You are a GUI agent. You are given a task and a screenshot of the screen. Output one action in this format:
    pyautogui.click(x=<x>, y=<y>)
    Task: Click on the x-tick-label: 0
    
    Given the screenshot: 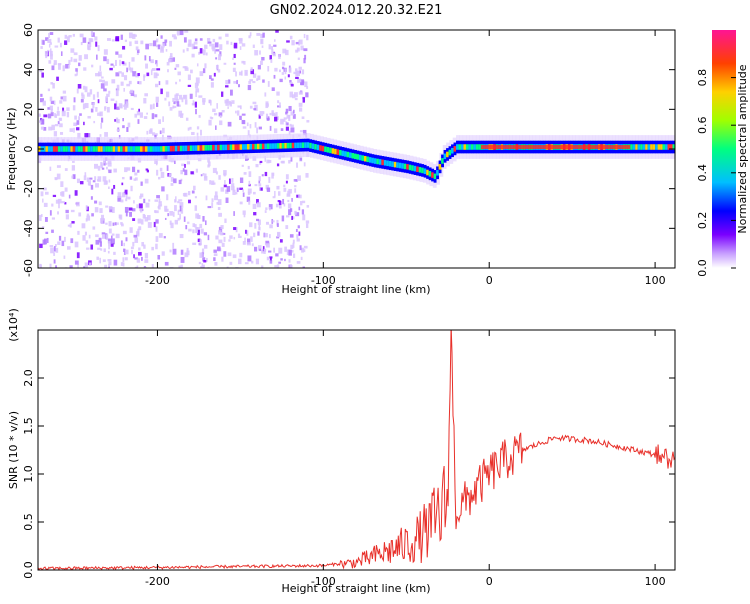 What is the action you would take?
    pyautogui.click(x=489, y=581)
    